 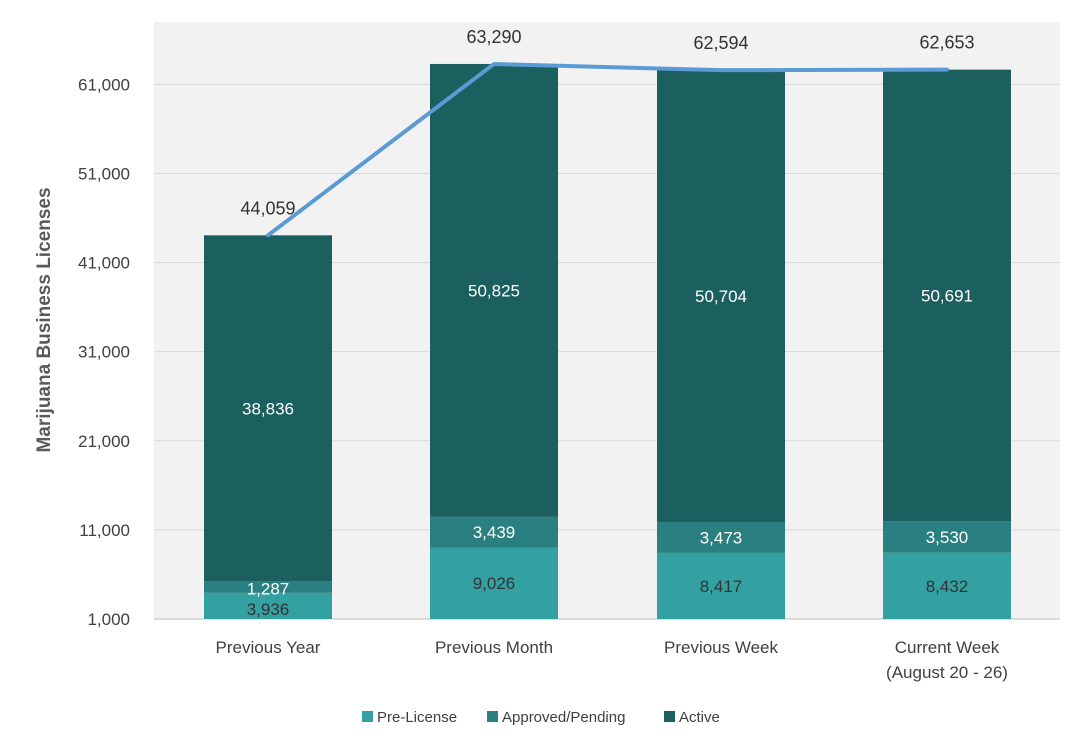 I want to click on x-category-label: Previous Year, so click(x=268, y=647).